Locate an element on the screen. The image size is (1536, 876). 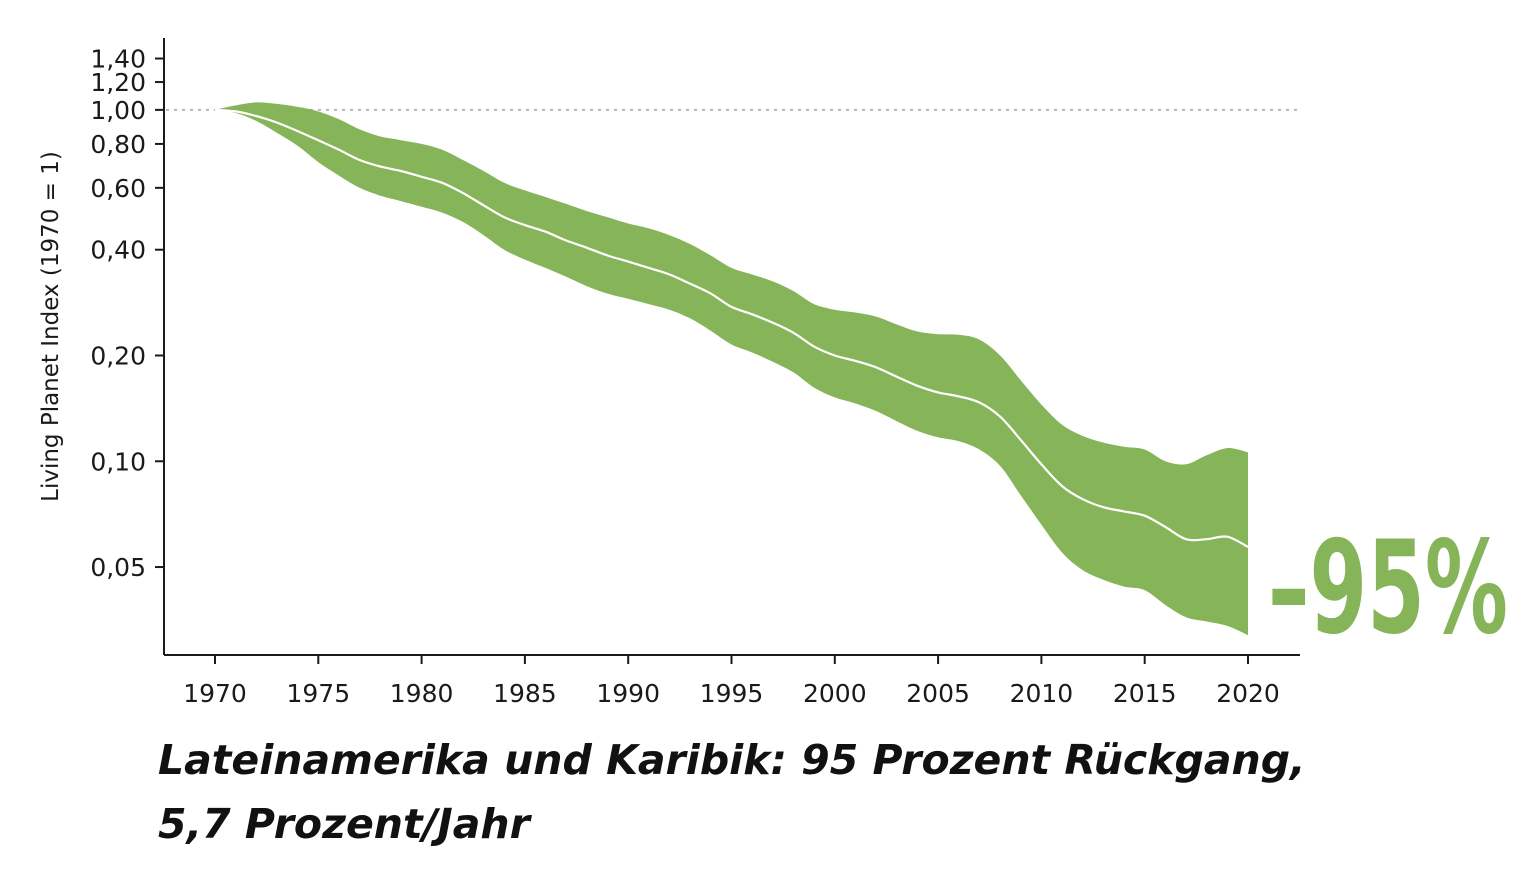
x-tick-label: 1980 is located at coordinates (422, 693).